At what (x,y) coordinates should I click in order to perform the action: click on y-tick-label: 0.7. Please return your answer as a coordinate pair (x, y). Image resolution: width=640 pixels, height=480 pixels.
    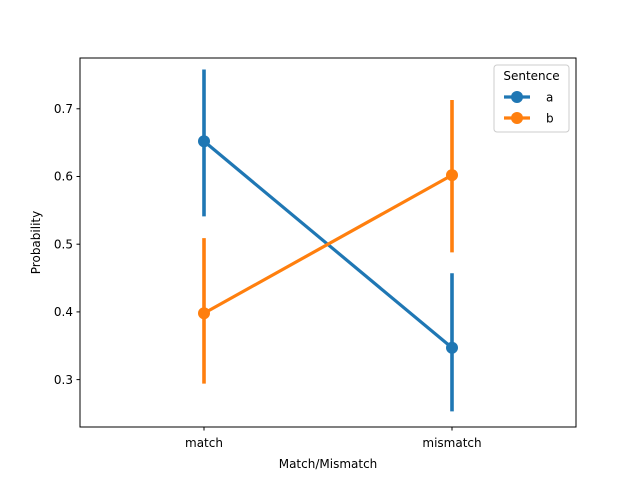
    Looking at the image, I should click on (63, 109).